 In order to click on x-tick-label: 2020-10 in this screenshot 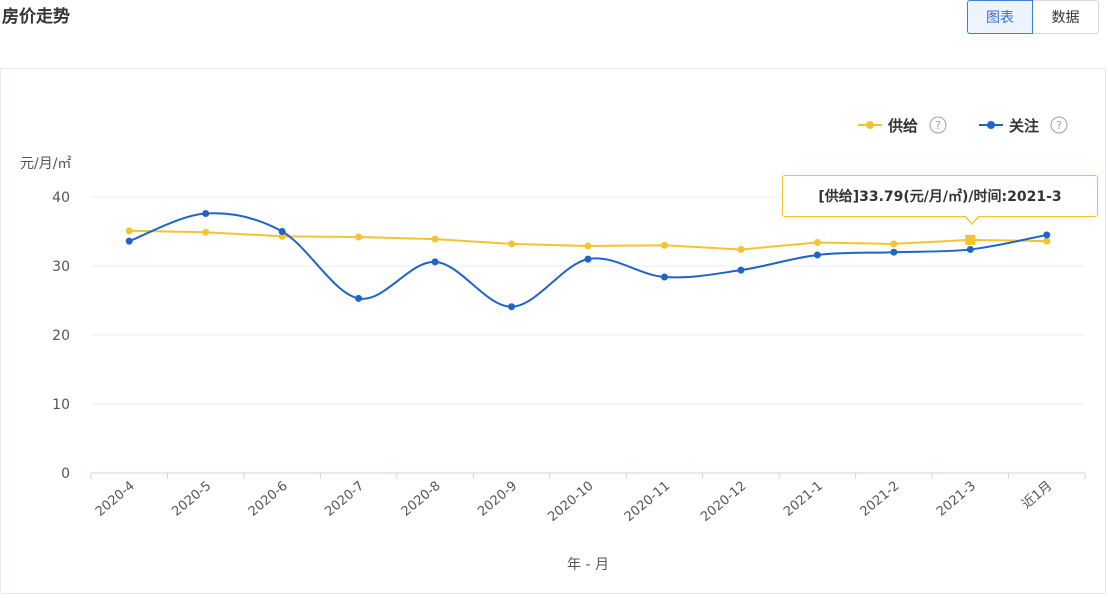, I will do `click(570, 502)`.